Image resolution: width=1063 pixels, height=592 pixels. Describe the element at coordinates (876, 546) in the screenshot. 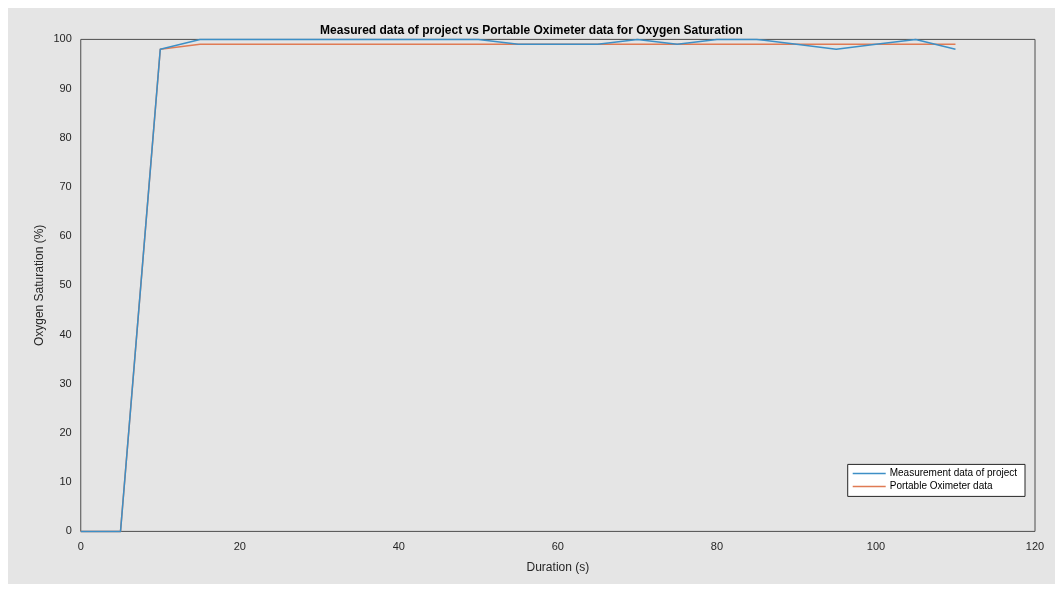

I see `x-tick-label: 100` at that location.